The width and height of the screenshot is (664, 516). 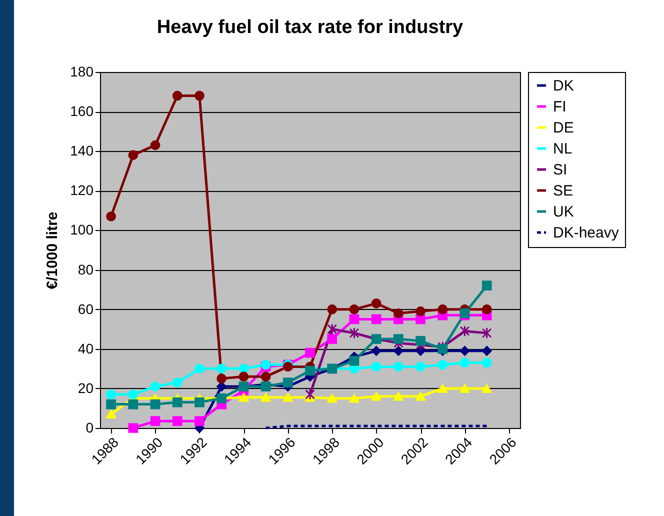 What do you see at coordinates (86, 348) in the screenshot?
I see `y-tick-label: 40` at bounding box center [86, 348].